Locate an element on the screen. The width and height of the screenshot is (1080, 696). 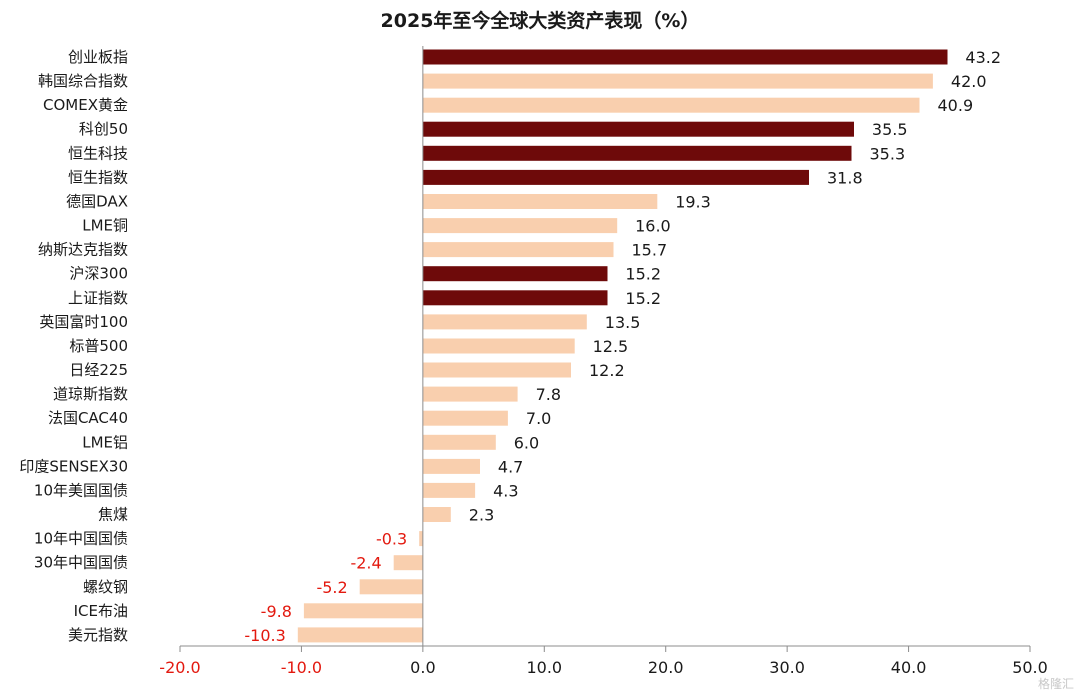
category-label: 30年中国国债 is located at coordinates (81, 563).